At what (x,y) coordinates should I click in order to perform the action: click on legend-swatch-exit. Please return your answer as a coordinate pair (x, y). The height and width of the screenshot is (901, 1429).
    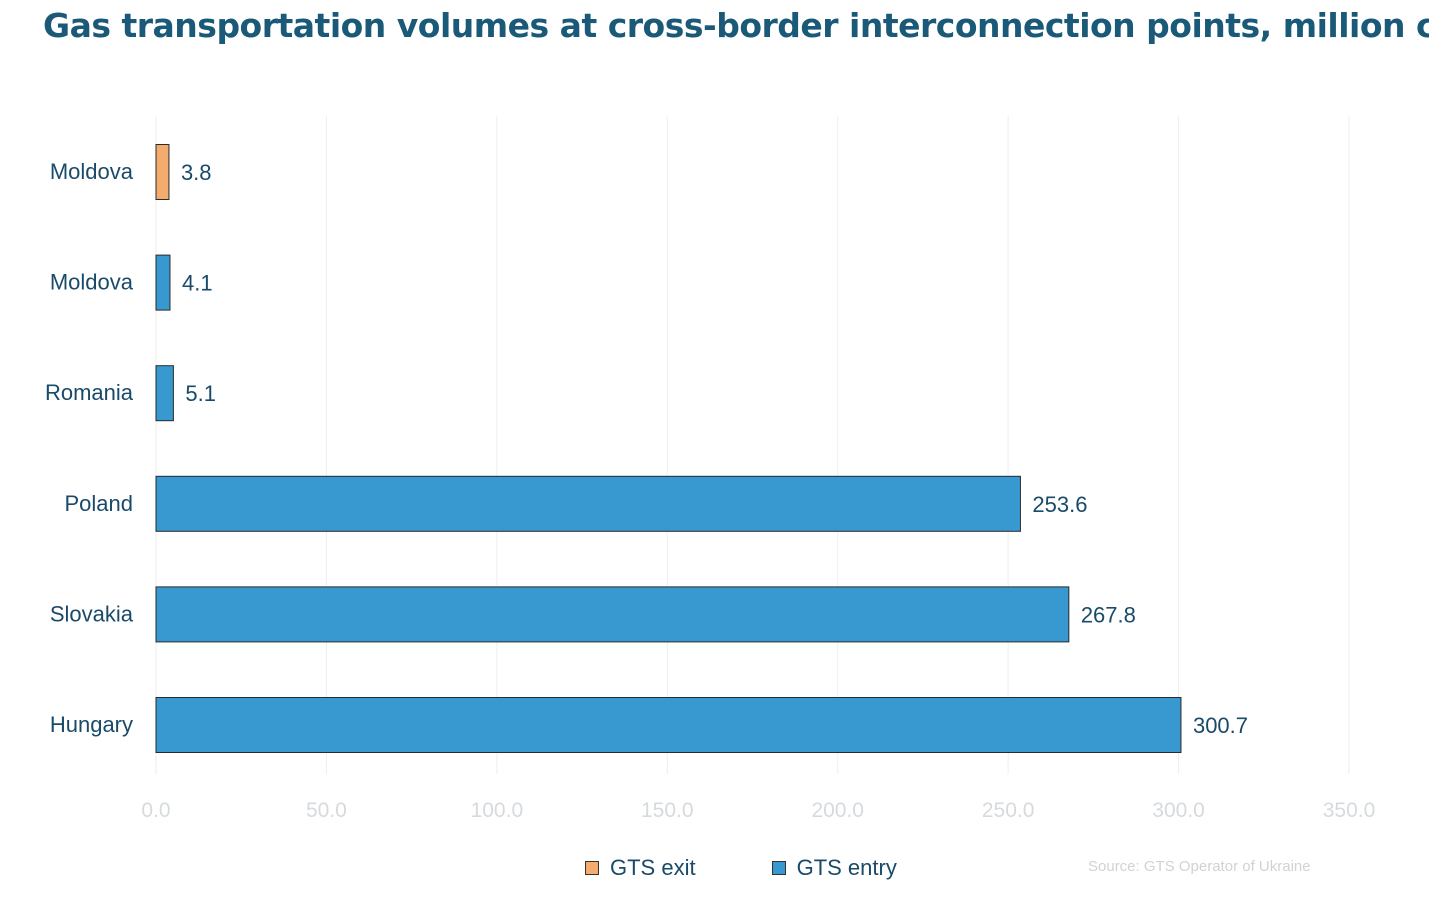
    Looking at the image, I should click on (592, 868).